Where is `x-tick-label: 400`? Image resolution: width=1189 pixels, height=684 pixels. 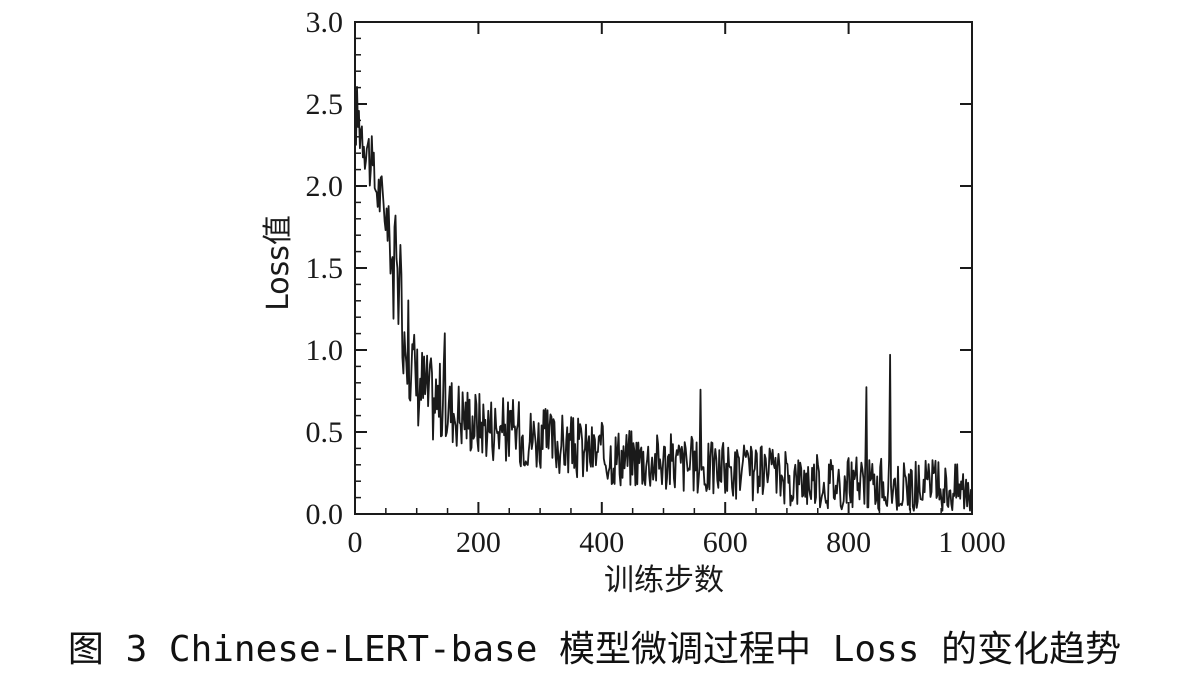
x-tick-label: 400 is located at coordinates (601, 542).